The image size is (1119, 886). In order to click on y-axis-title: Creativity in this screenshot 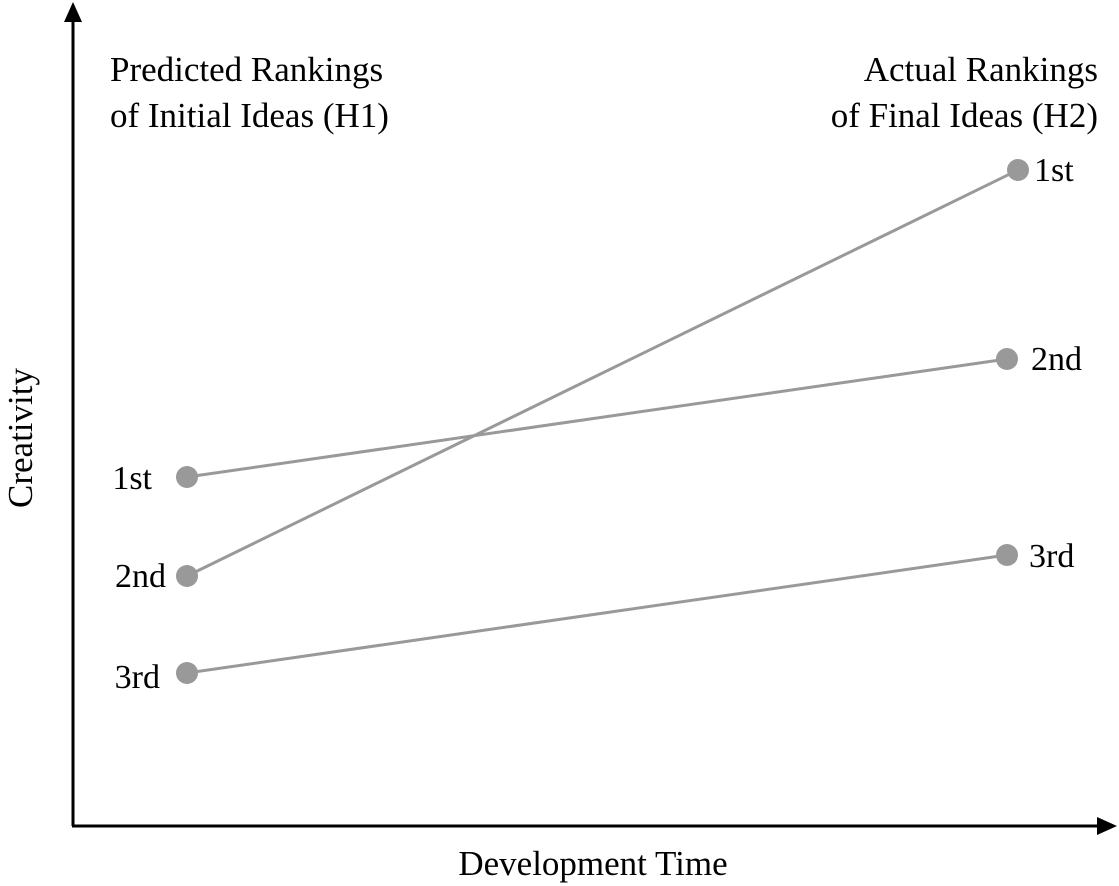, I will do `click(20, 438)`.